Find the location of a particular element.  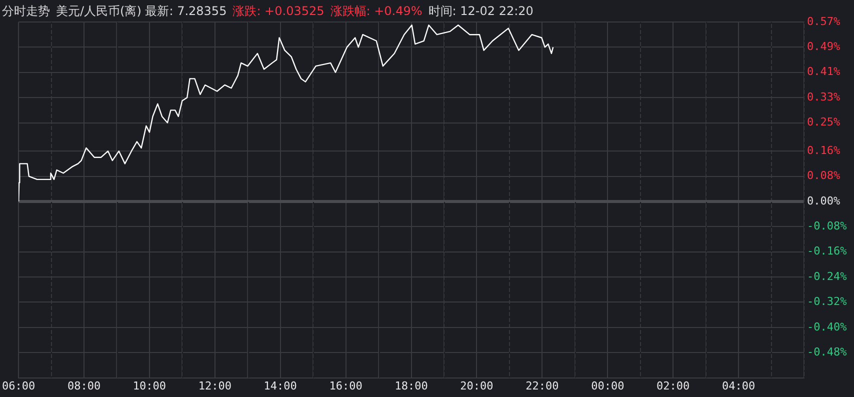

x-tick-label: 18:00 is located at coordinates (411, 385).